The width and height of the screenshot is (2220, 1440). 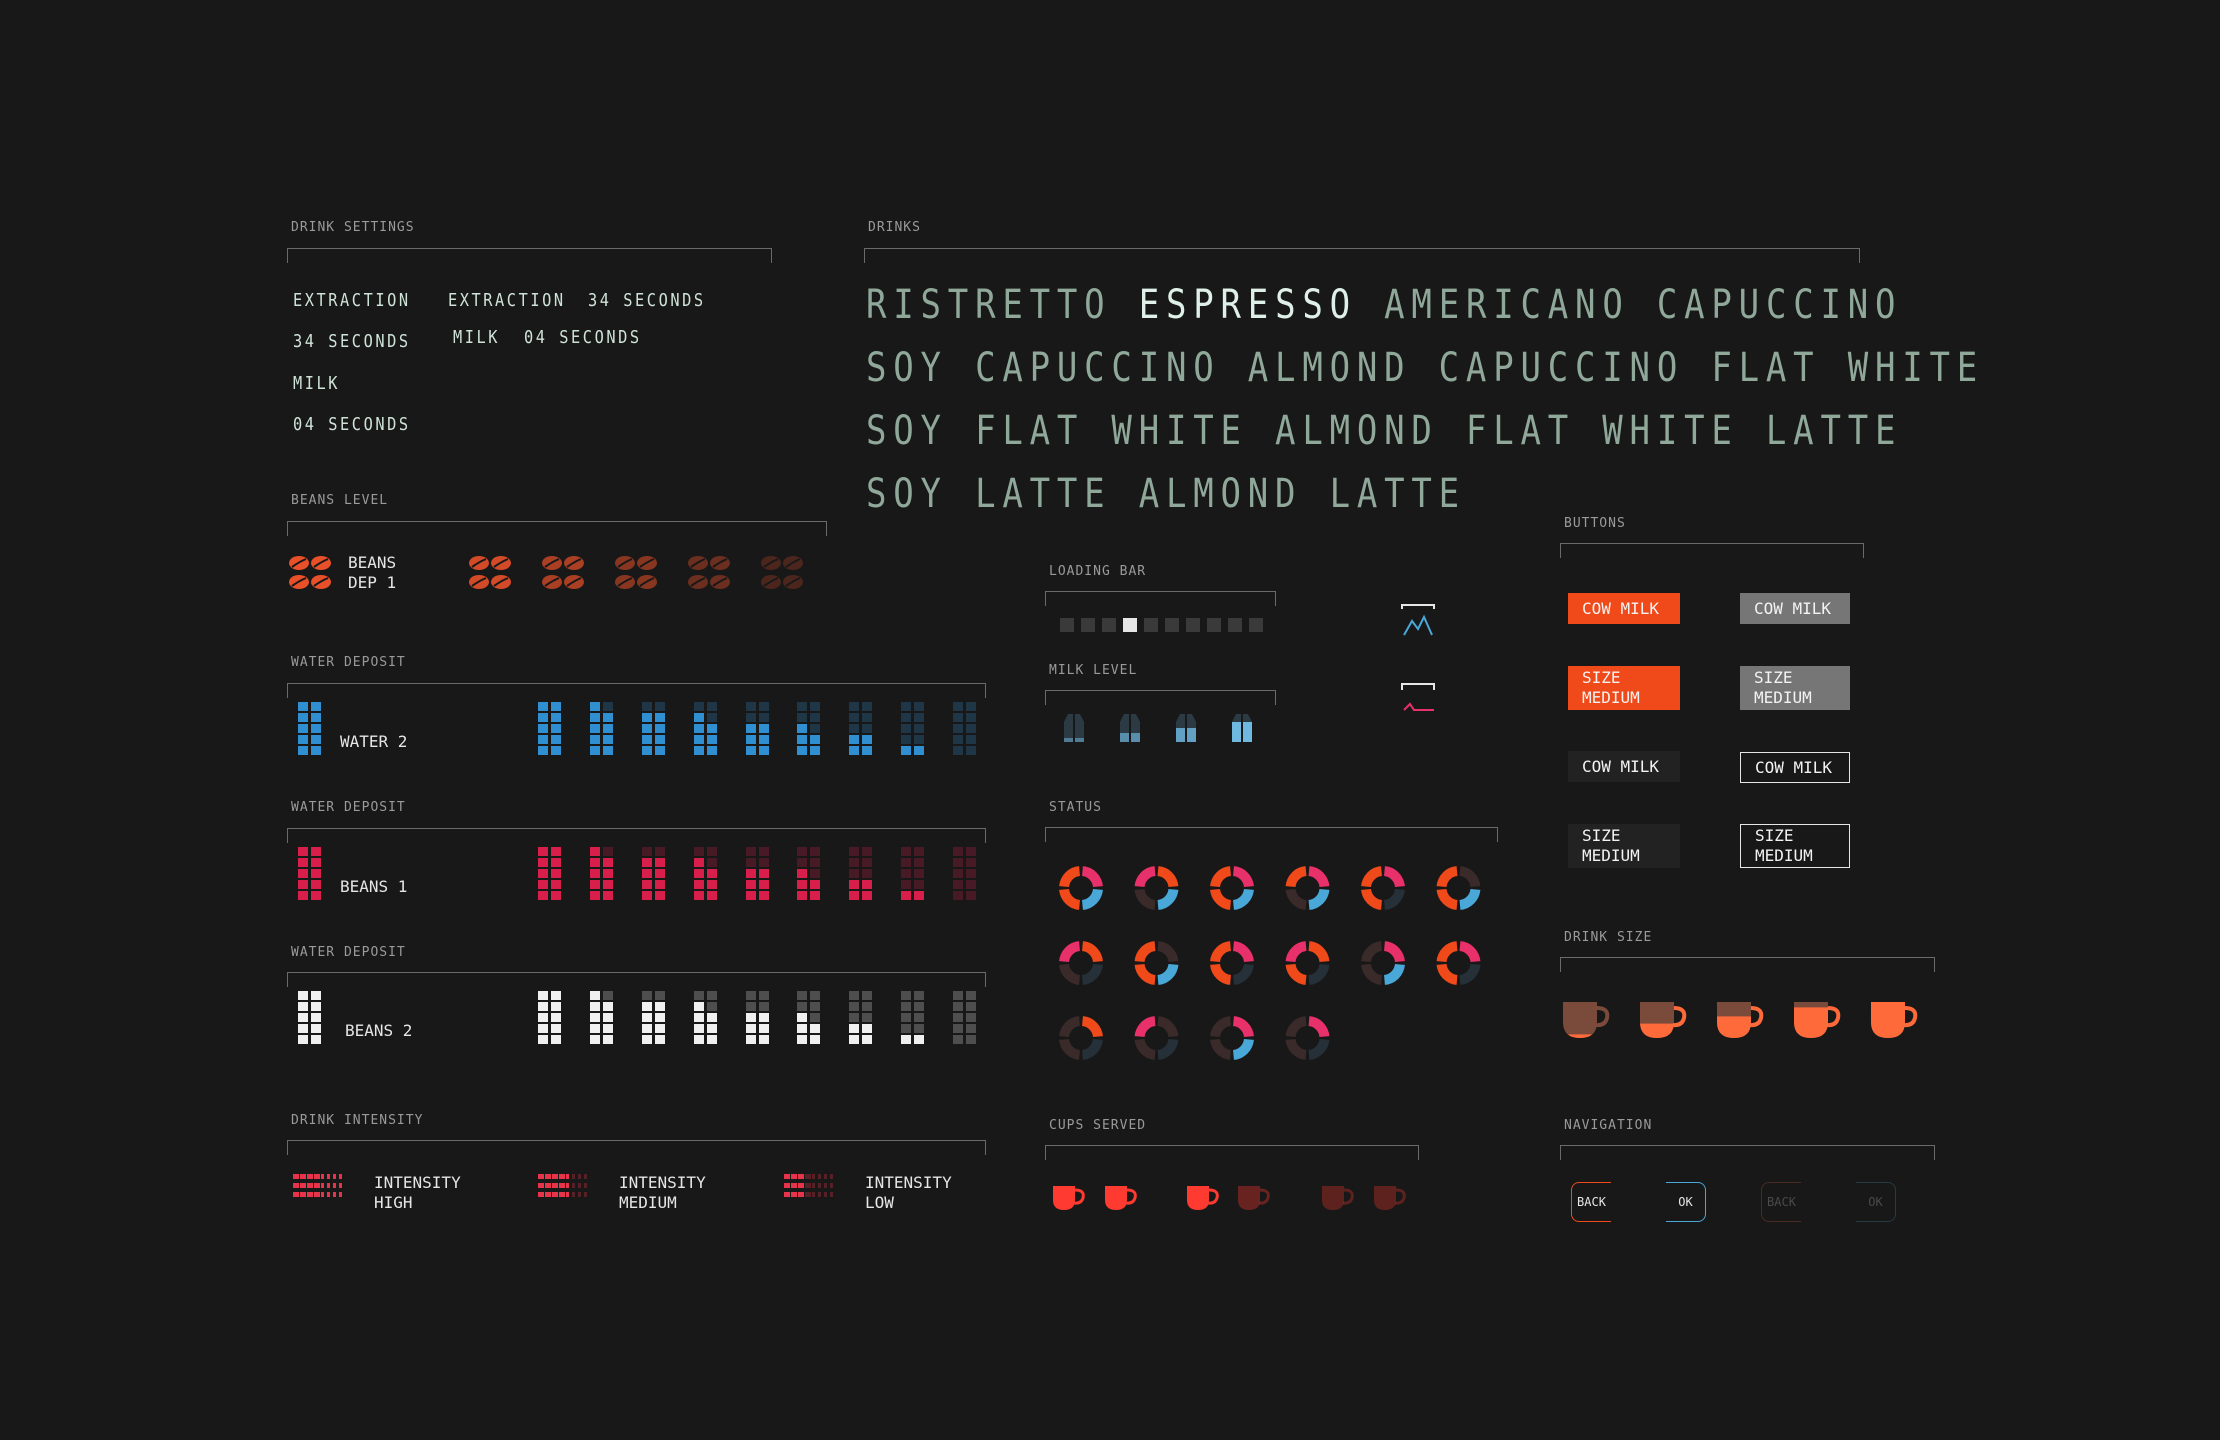 I want to click on water-deposit-label-1: WATER DEPOSIT, so click(x=348, y=662).